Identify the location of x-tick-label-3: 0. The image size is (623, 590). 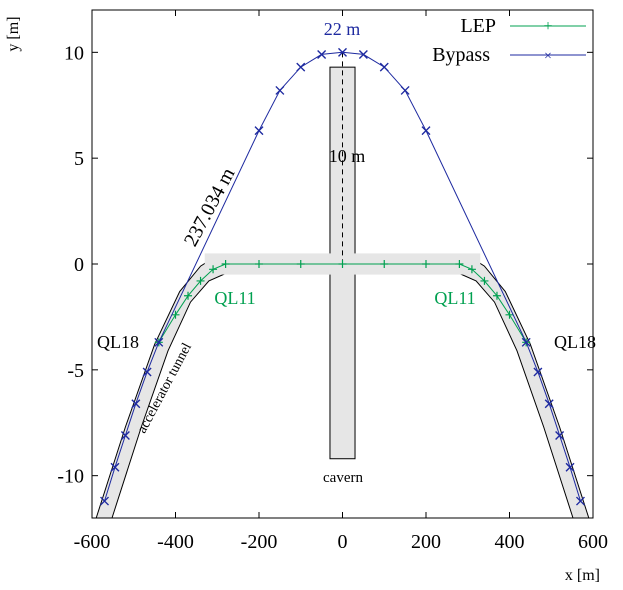
(343, 542).